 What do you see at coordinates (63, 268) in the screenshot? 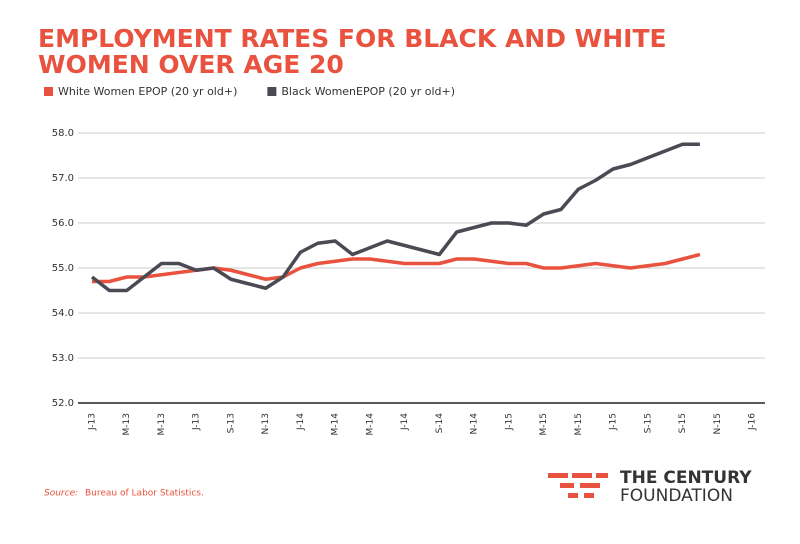
I see `y-tick-label: 55.0` at bounding box center [63, 268].